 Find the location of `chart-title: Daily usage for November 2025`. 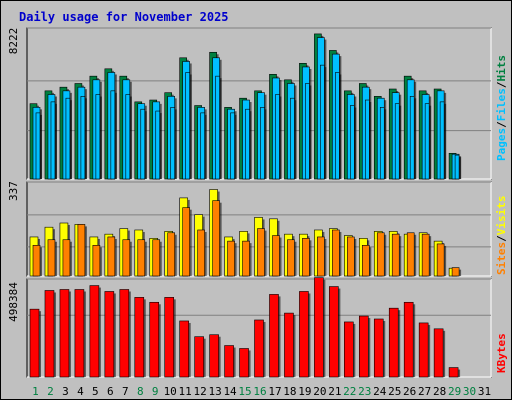

chart-title: Daily usage for November 2025 is located at coordinates (124, 17).